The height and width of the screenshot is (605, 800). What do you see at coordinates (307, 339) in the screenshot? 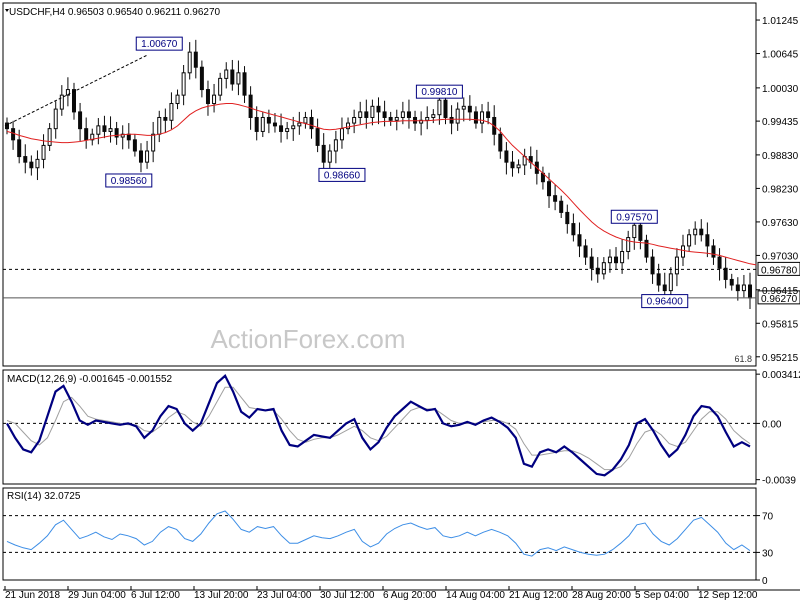
I see `watermark-text: ActionForex.com` at bounding box center [307, 339].